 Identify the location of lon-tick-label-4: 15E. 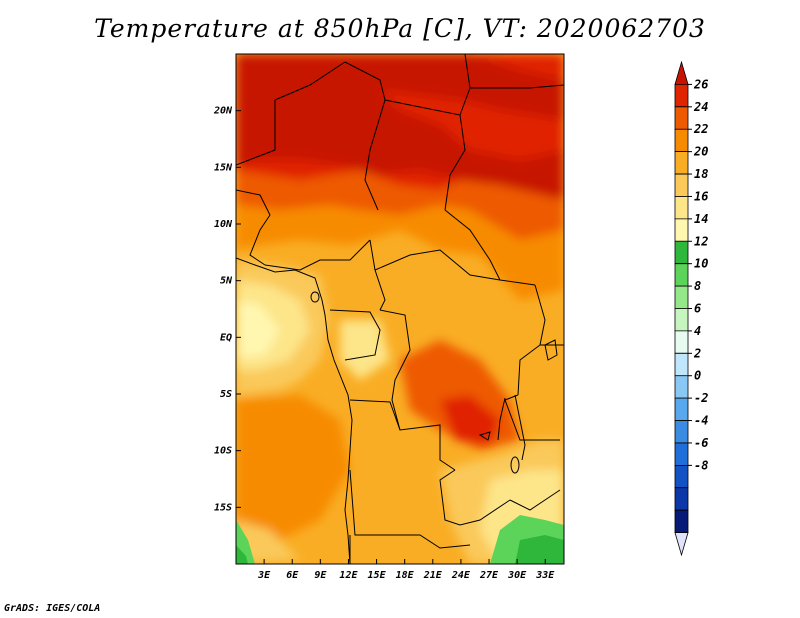
(377, 575).